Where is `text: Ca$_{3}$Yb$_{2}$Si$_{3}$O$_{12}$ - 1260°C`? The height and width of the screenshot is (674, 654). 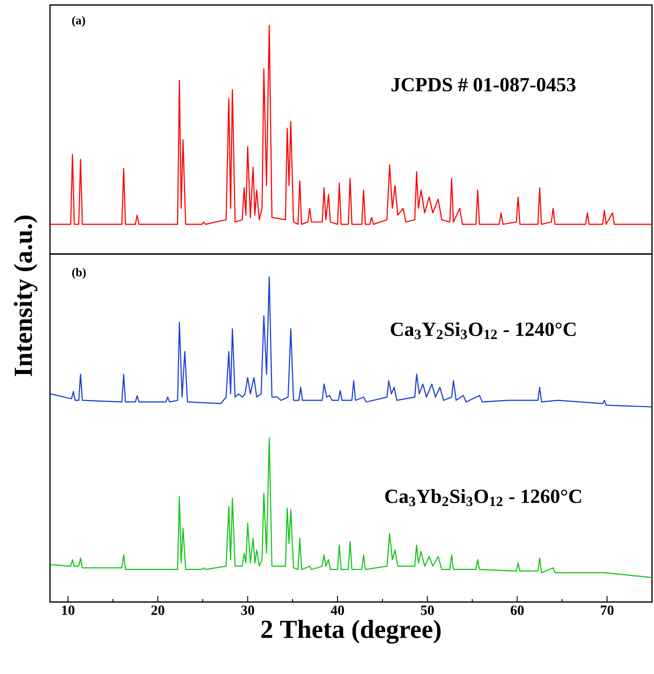 text: Ca$_{3}$Yb$_{2}$Si$_{3}$O$_{12}$ - 1260°C is located at coordinates (483, 497).